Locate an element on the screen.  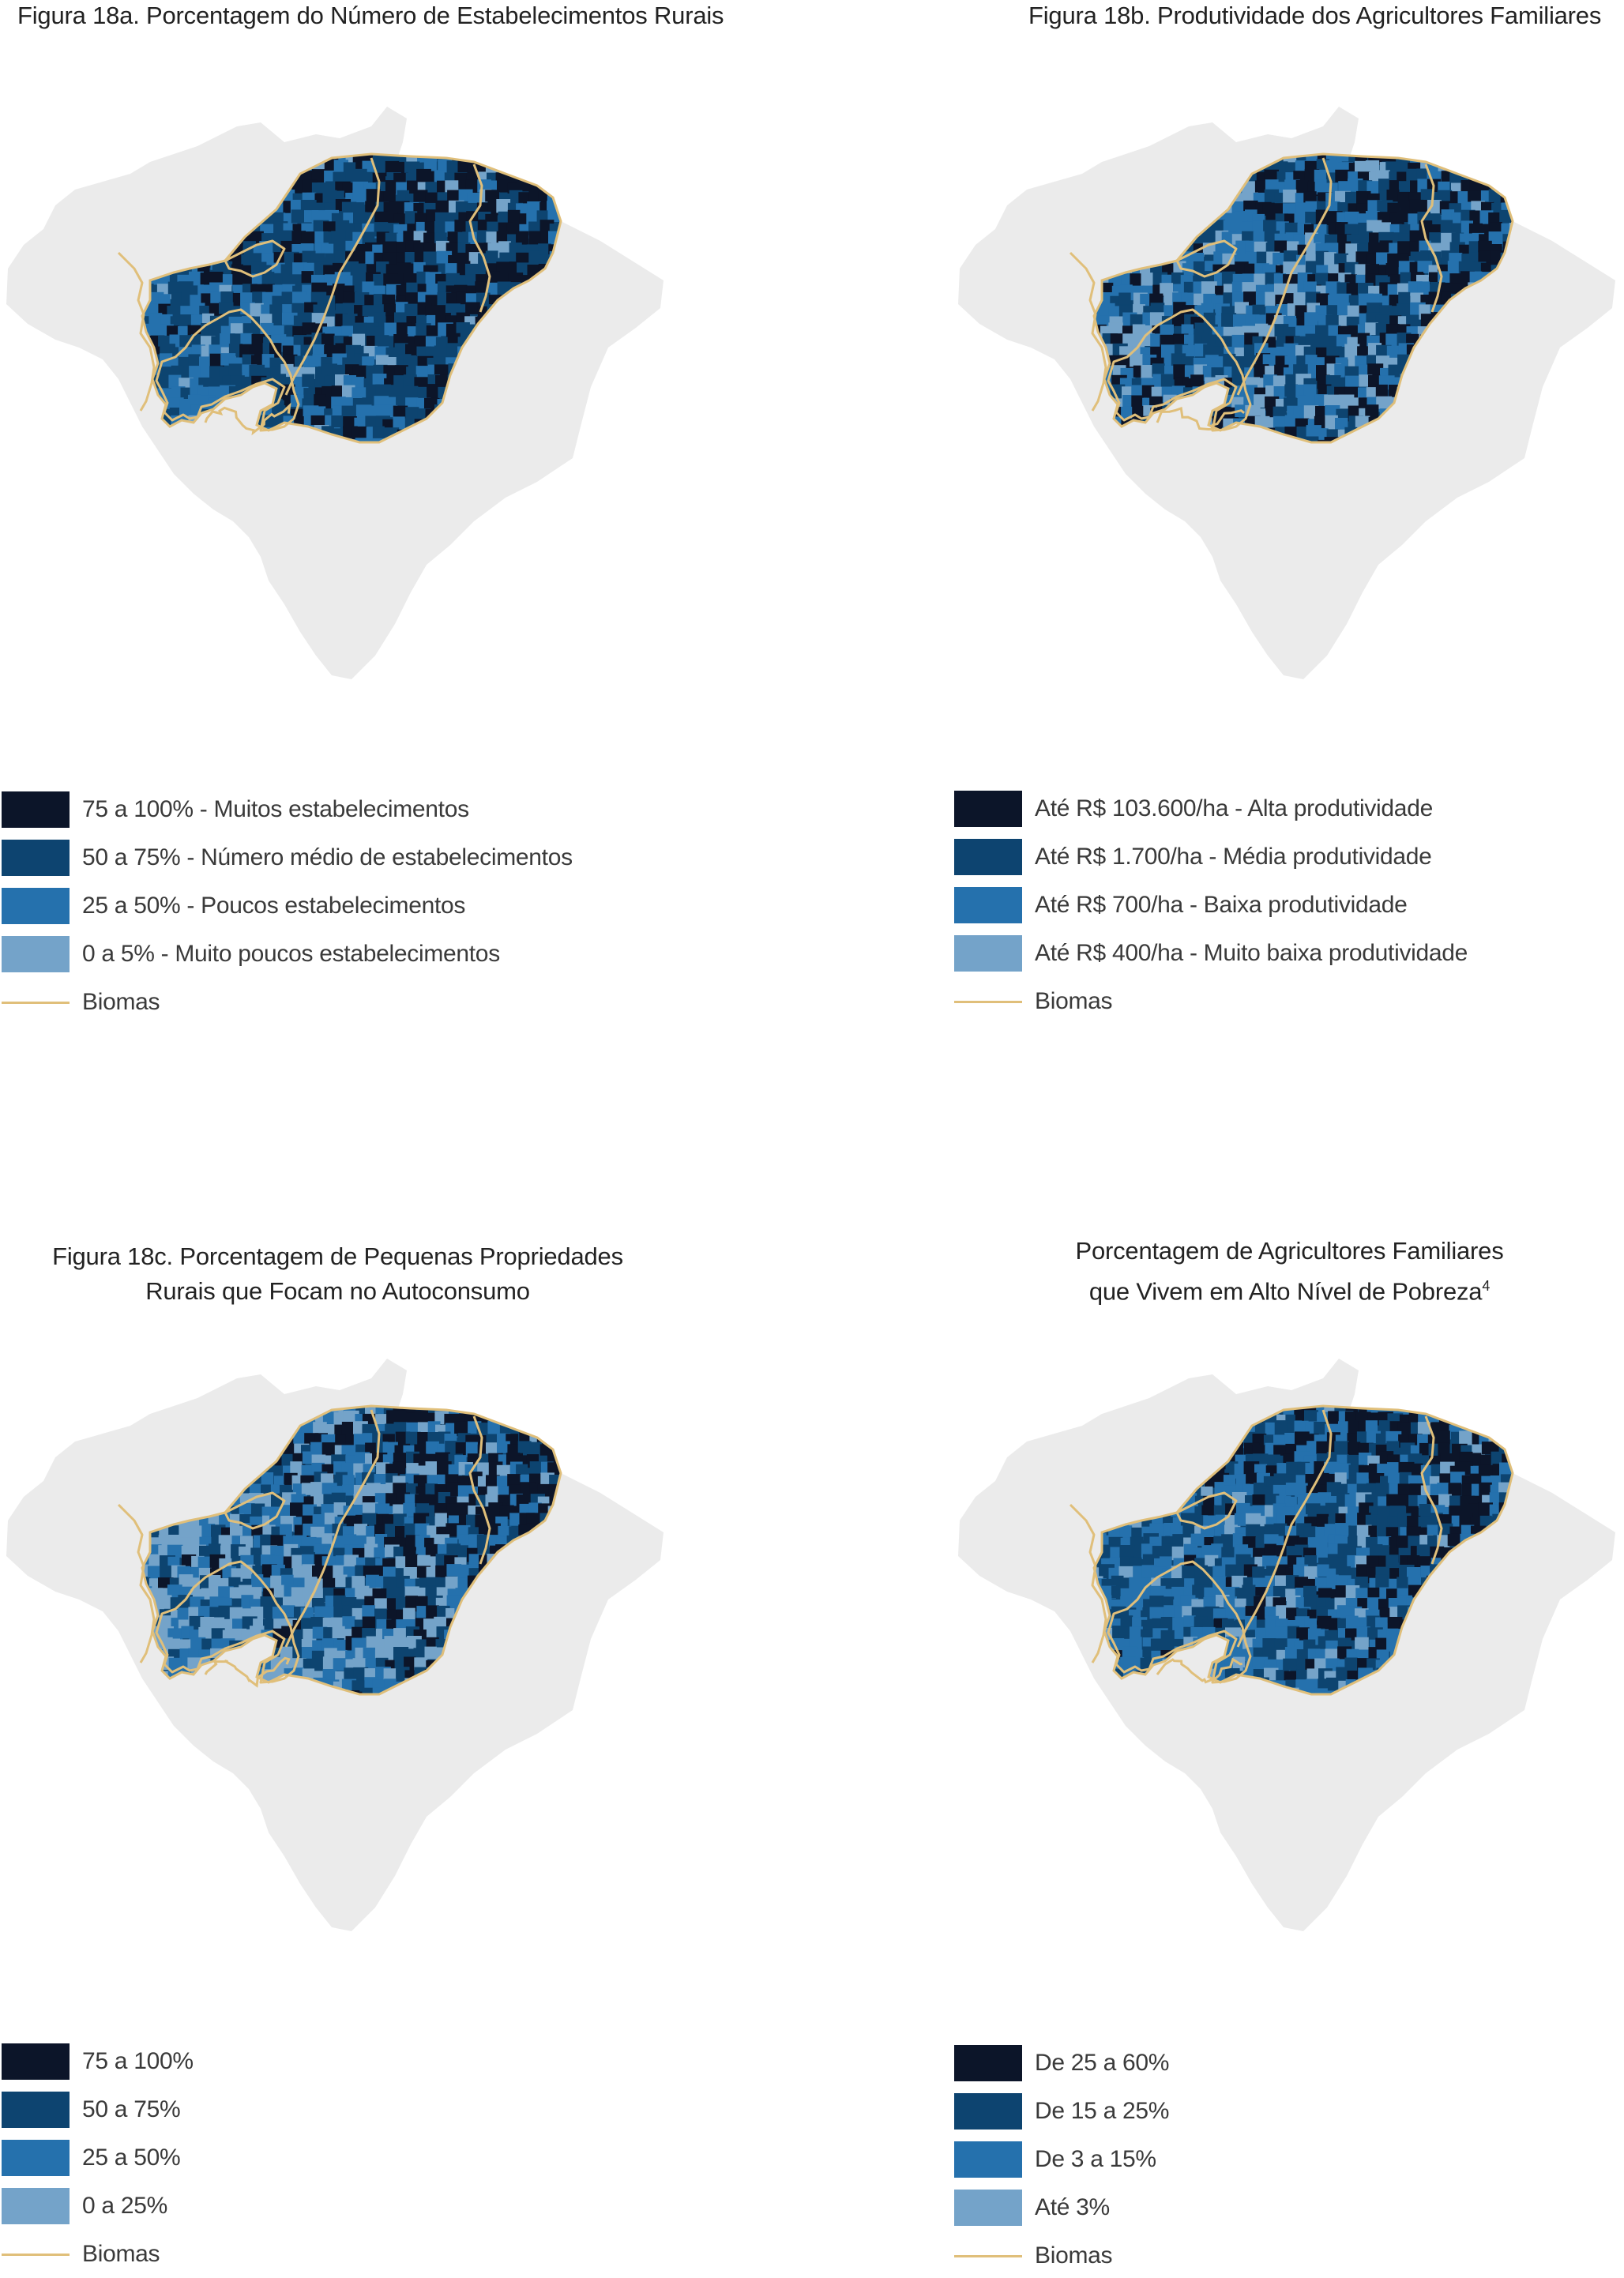
biomas-line-swatch is located at coordinates (36, 2254).